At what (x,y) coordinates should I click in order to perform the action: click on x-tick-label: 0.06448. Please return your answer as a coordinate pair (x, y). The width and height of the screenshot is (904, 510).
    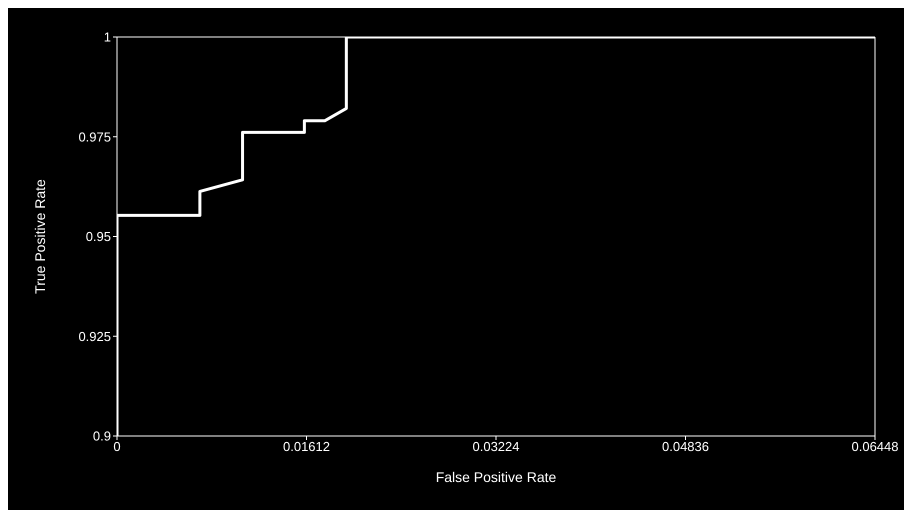
    Looking at the image, I should click on (875, 446).